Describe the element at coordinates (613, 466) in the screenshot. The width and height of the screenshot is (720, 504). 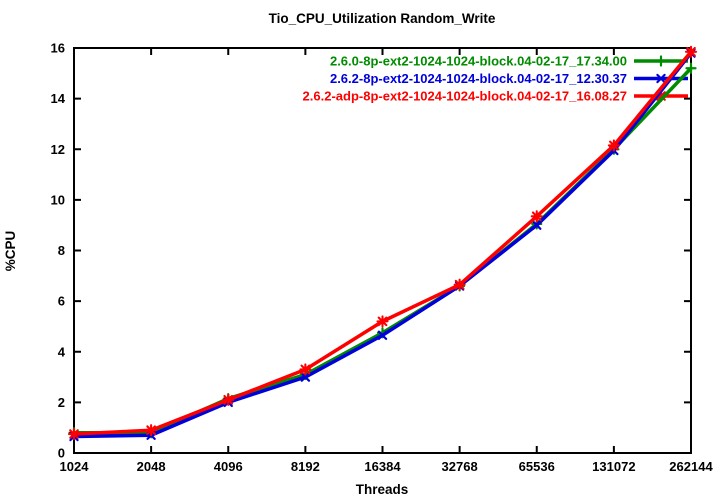
I see `x-tick-label: 131072` at that location.